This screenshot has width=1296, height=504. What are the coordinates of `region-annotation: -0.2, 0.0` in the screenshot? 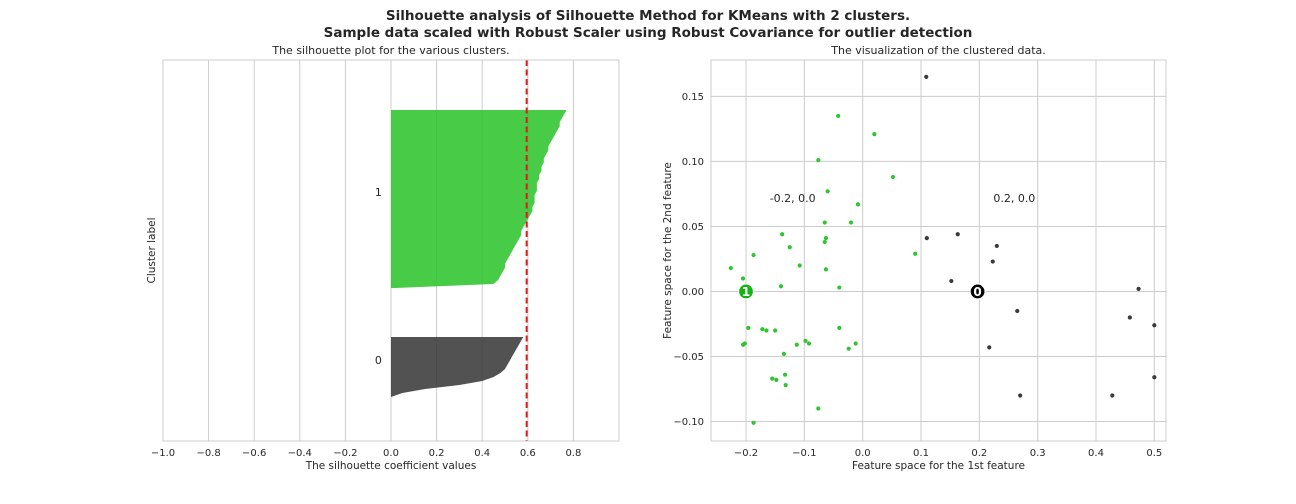 It's located at (793, 198).